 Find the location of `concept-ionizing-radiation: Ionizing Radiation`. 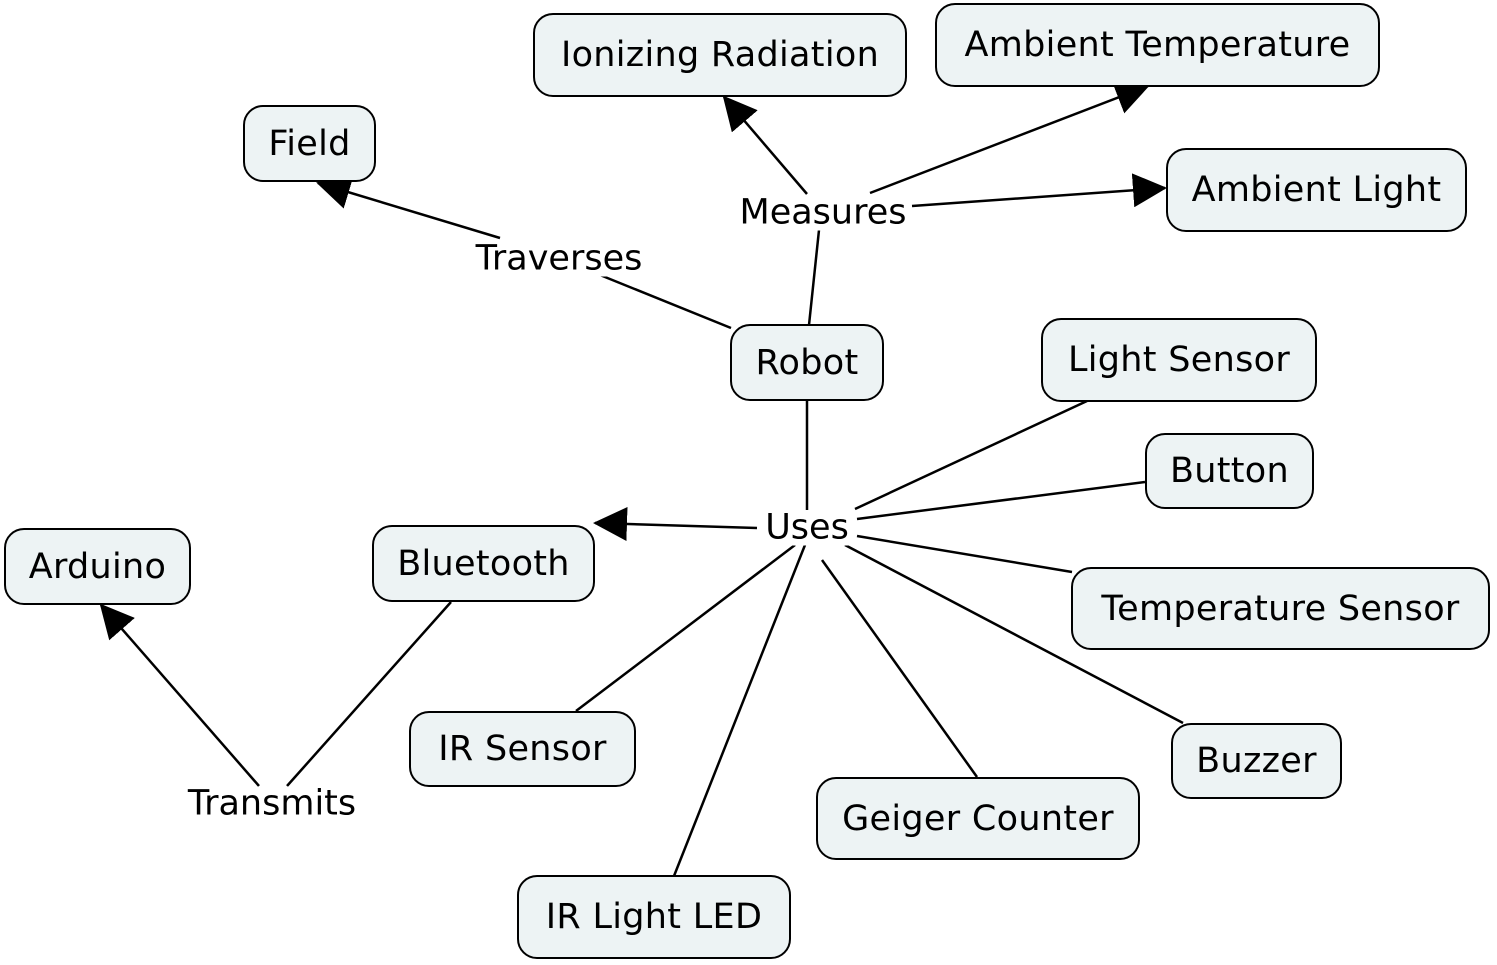

concept-ionizing-radiation: Ionizing Radiation is located at coordinates (720, 55).